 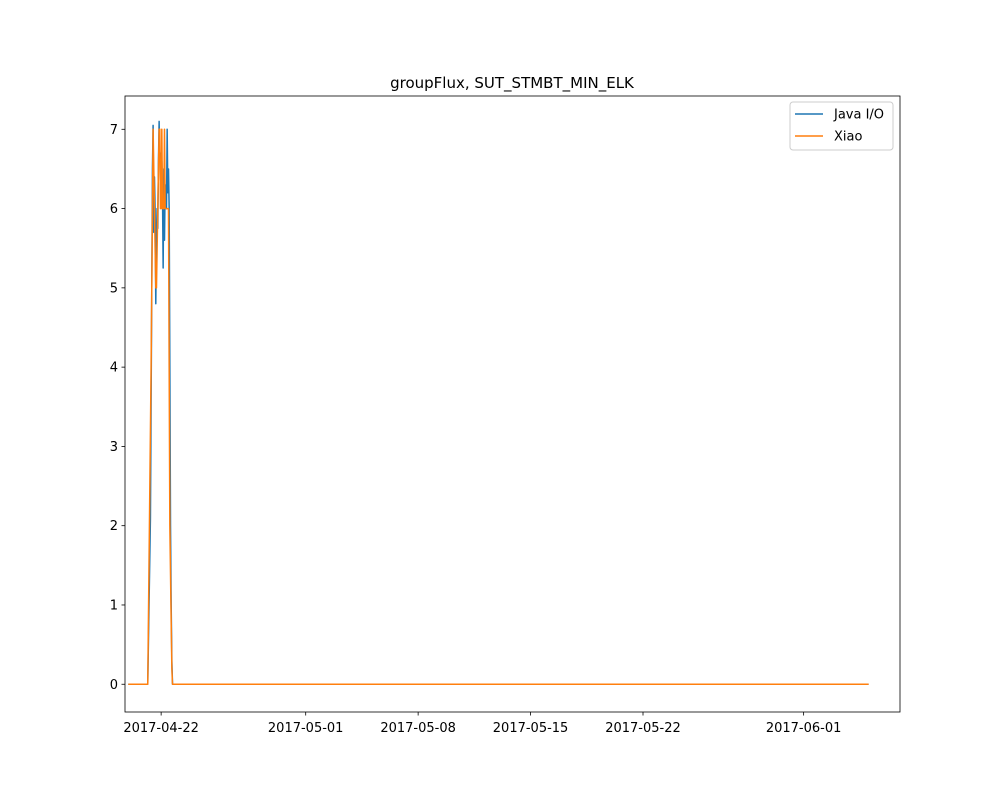 What do you see at coordinates (418, 728) in the screenshot?
I see `x-tick-label: 2017-05-08` at bounding box center [418, 728].